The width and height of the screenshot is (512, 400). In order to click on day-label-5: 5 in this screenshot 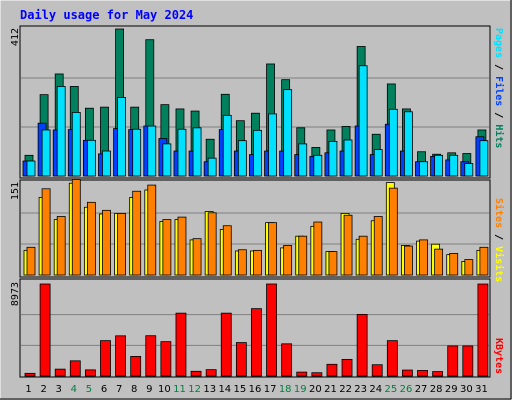, I will do `click(89, 389)`.